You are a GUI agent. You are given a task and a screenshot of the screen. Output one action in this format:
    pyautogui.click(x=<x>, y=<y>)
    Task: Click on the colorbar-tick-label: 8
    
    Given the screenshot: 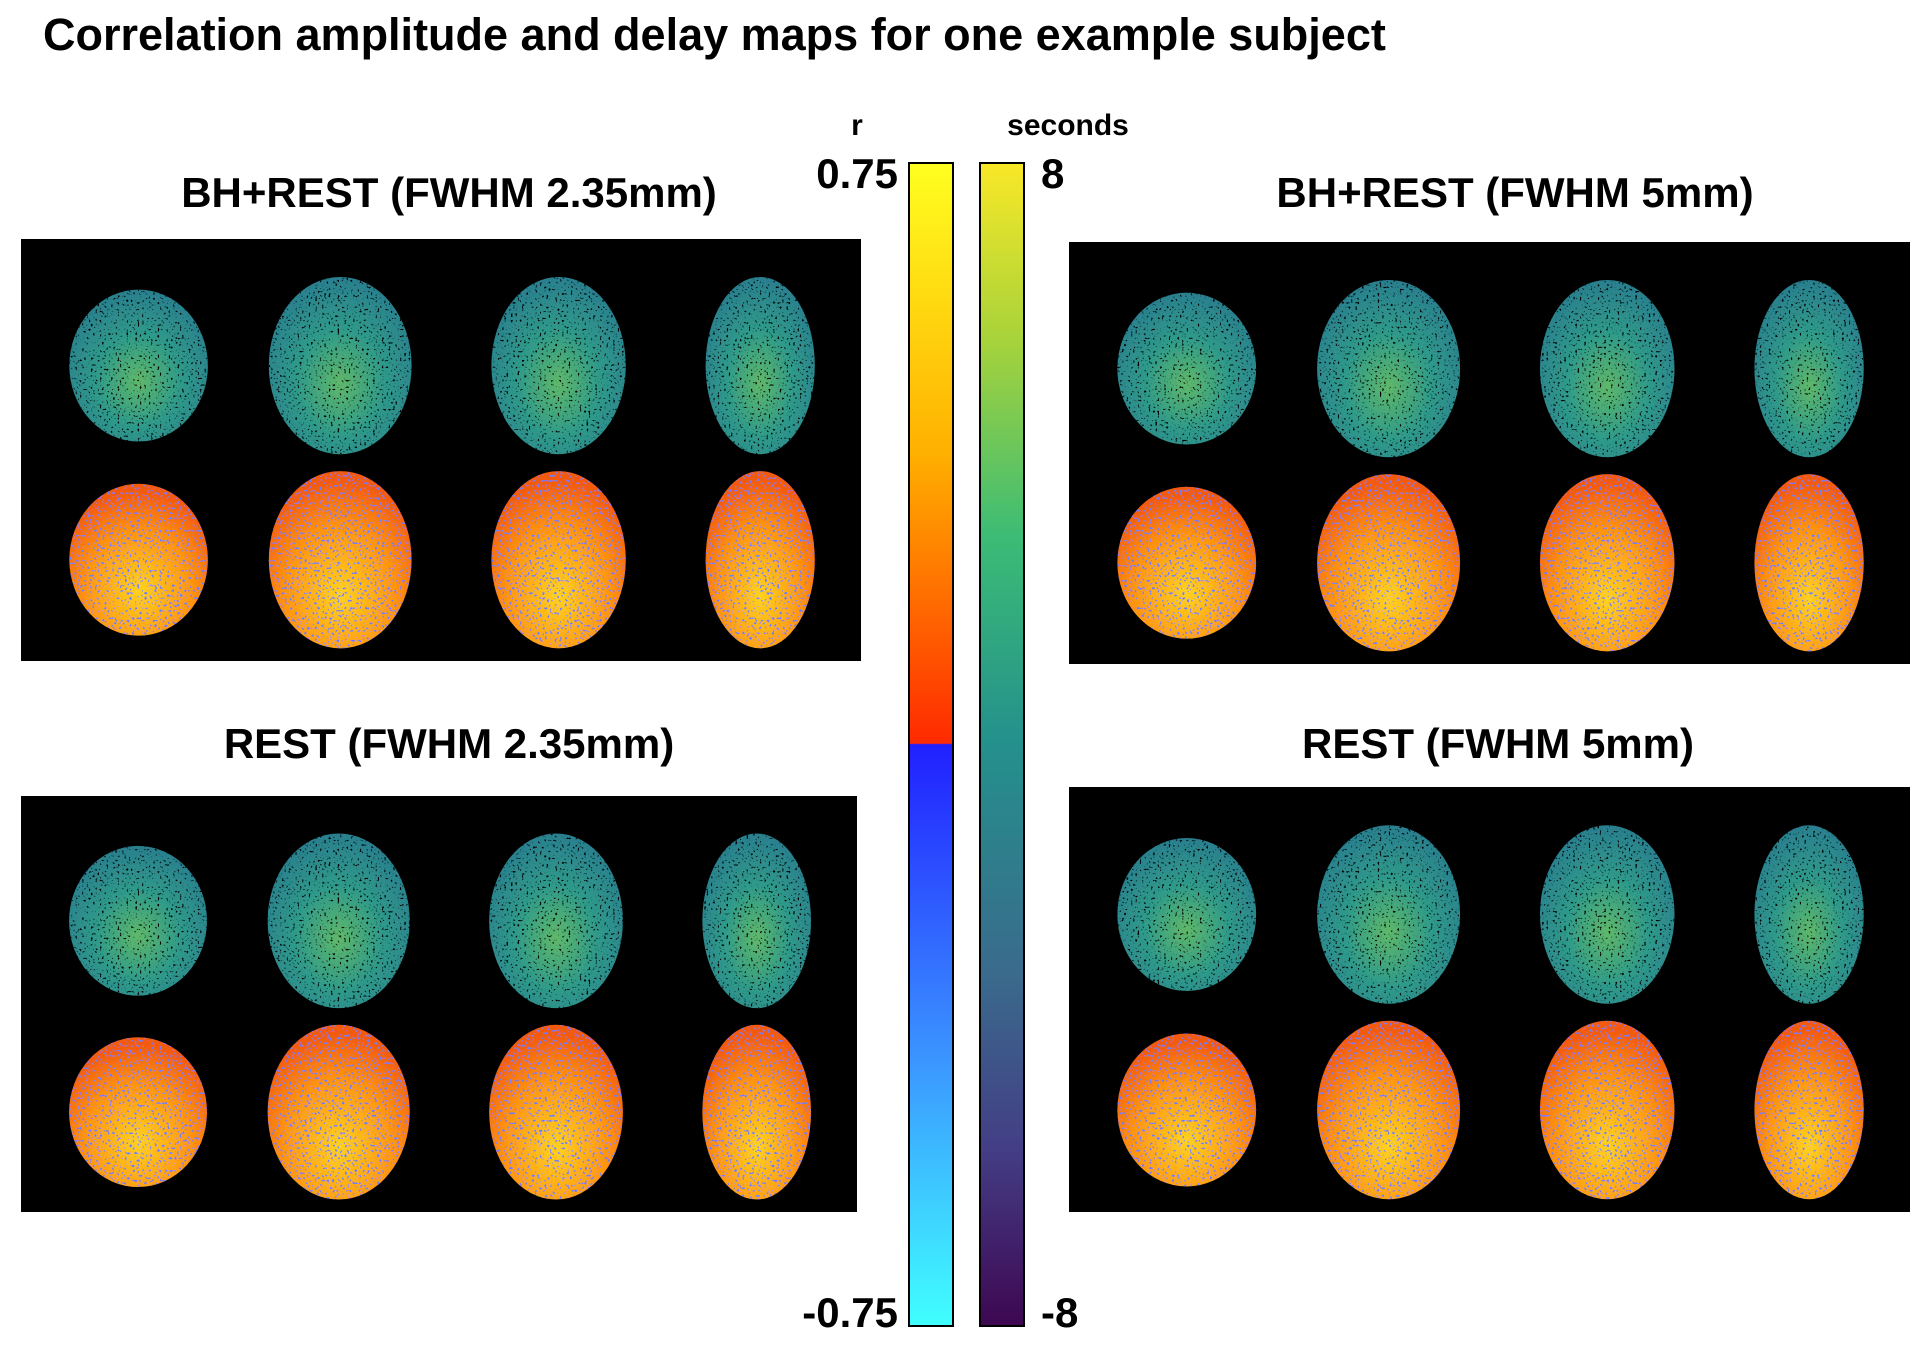 What is the action you would take?
    pyautogui.click(x=1052, y=173)
    